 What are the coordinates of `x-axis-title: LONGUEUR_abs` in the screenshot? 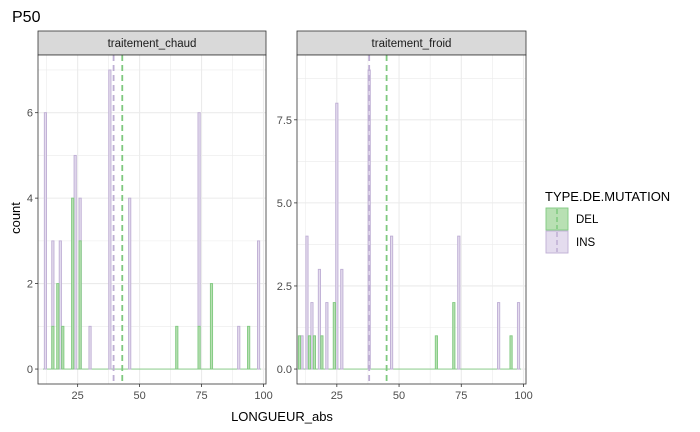 It's located at (282, 416).